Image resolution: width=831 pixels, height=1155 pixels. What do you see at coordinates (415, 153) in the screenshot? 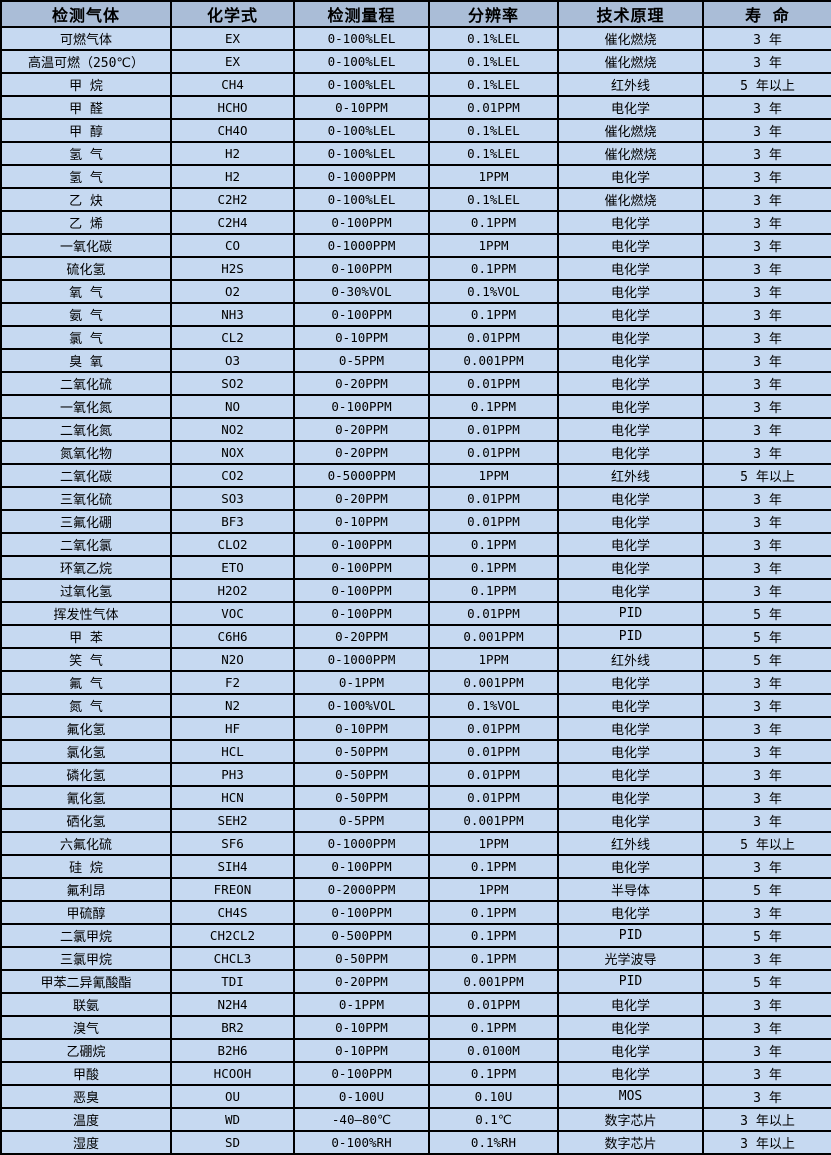
I see `table-row: 氢 气 H2 0-100%LEL 0.1%LEL 催化燃烧 3 年` at bounding box center [415, 153].